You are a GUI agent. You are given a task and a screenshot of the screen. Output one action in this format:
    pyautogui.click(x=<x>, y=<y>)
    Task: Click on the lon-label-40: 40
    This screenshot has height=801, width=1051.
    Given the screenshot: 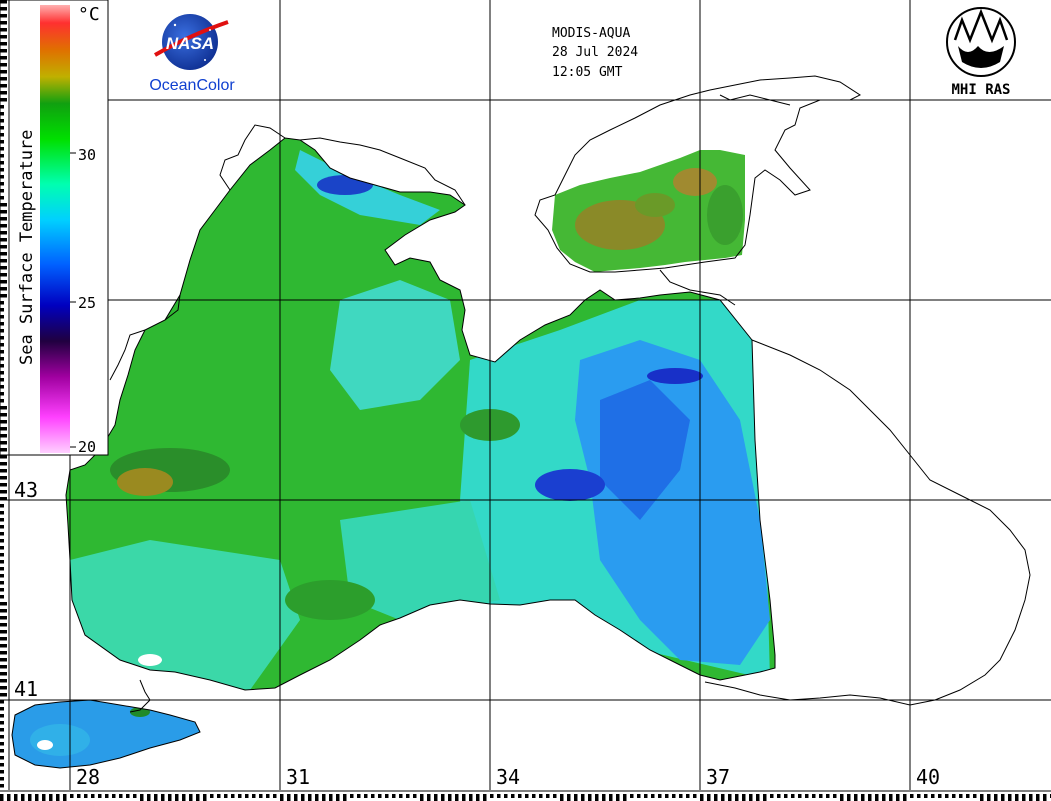 What is the action you would take?
    pyautogui.click(x=928, y=777)
    